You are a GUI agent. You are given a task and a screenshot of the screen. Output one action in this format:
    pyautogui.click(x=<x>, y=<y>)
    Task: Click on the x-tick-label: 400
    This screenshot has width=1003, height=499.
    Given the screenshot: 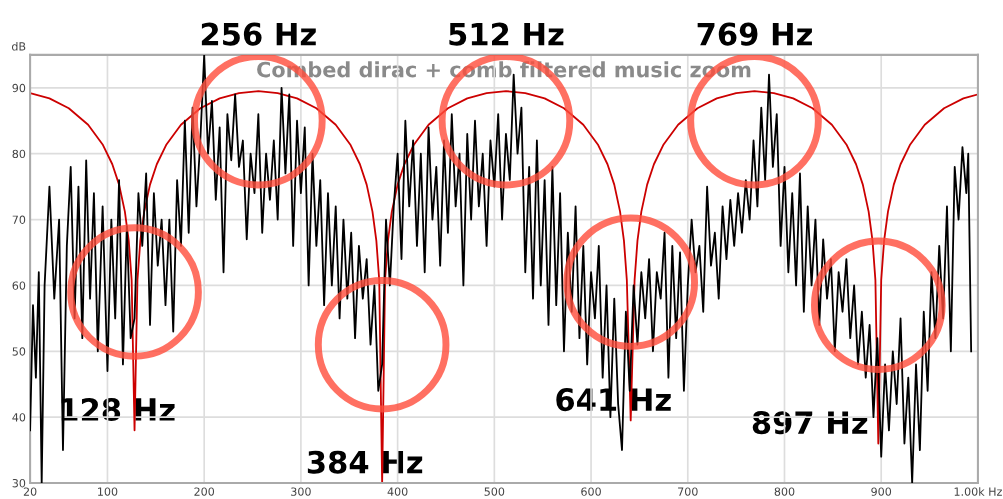 What is the action you would take?
    pyautogui.click(x=397, y=491)
    